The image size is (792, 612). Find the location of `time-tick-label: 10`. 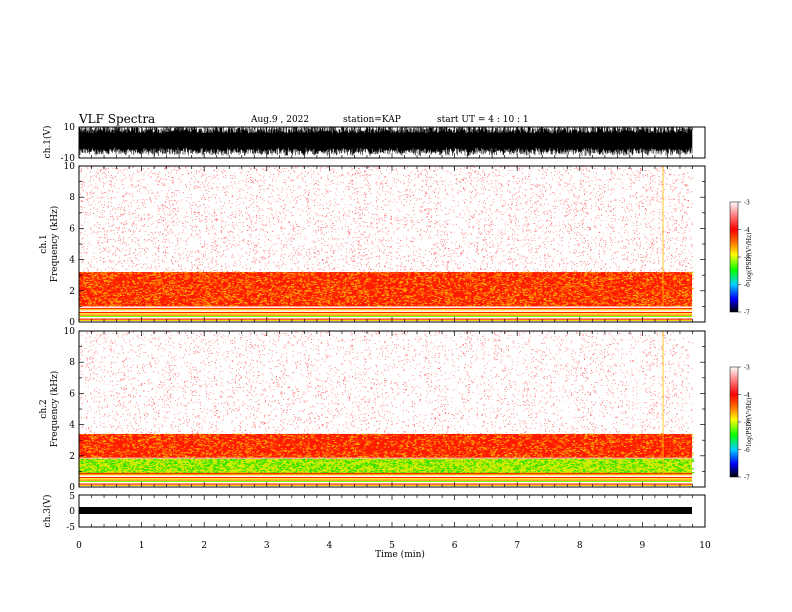

time-tick-label: 10 is located at coordinates (705, 546).